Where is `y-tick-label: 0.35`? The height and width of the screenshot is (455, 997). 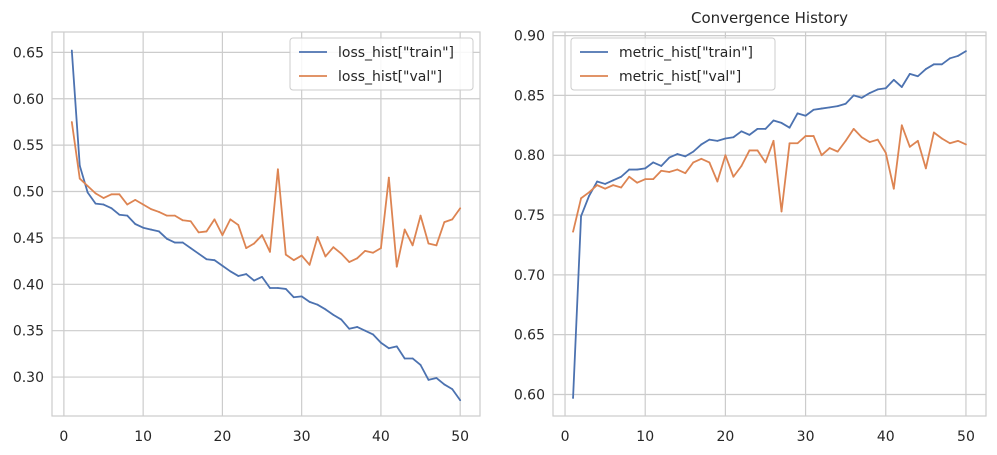 y-tick-label: 0.35 is located at coordinates (28, 332).